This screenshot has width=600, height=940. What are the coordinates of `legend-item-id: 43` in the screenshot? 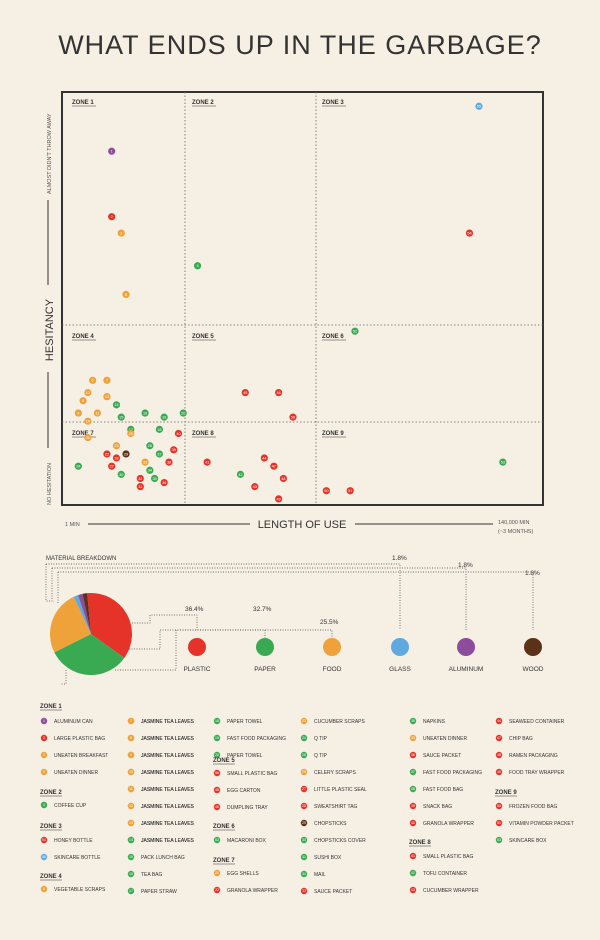 It's located at (413, 890).